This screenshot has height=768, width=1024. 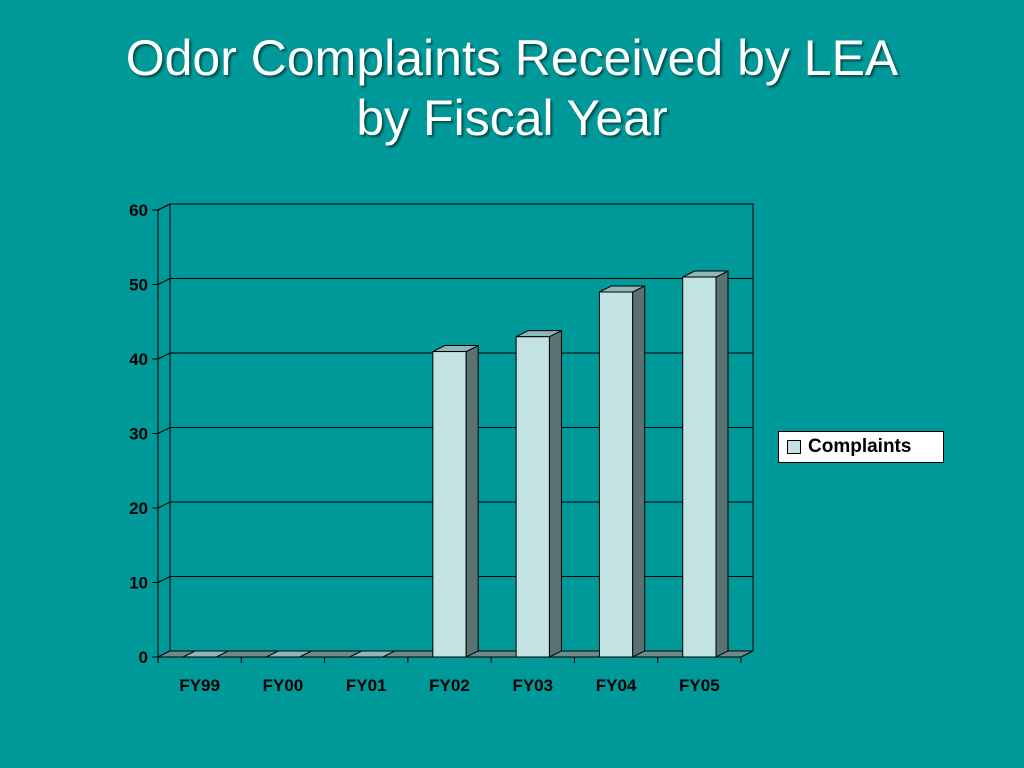 What do you see at coordinates (138, 359) in the screenshot?
I see `y-tick-label-40: 40` at bounding box center [138, 359].